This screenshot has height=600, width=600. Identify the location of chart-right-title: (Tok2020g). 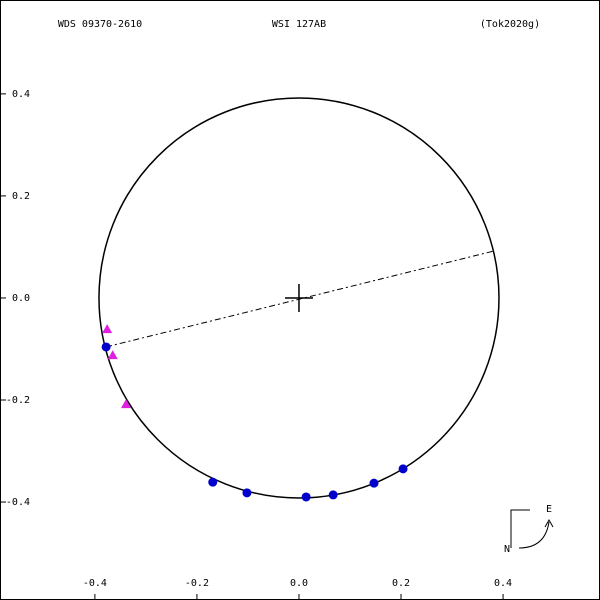
(510, 24).